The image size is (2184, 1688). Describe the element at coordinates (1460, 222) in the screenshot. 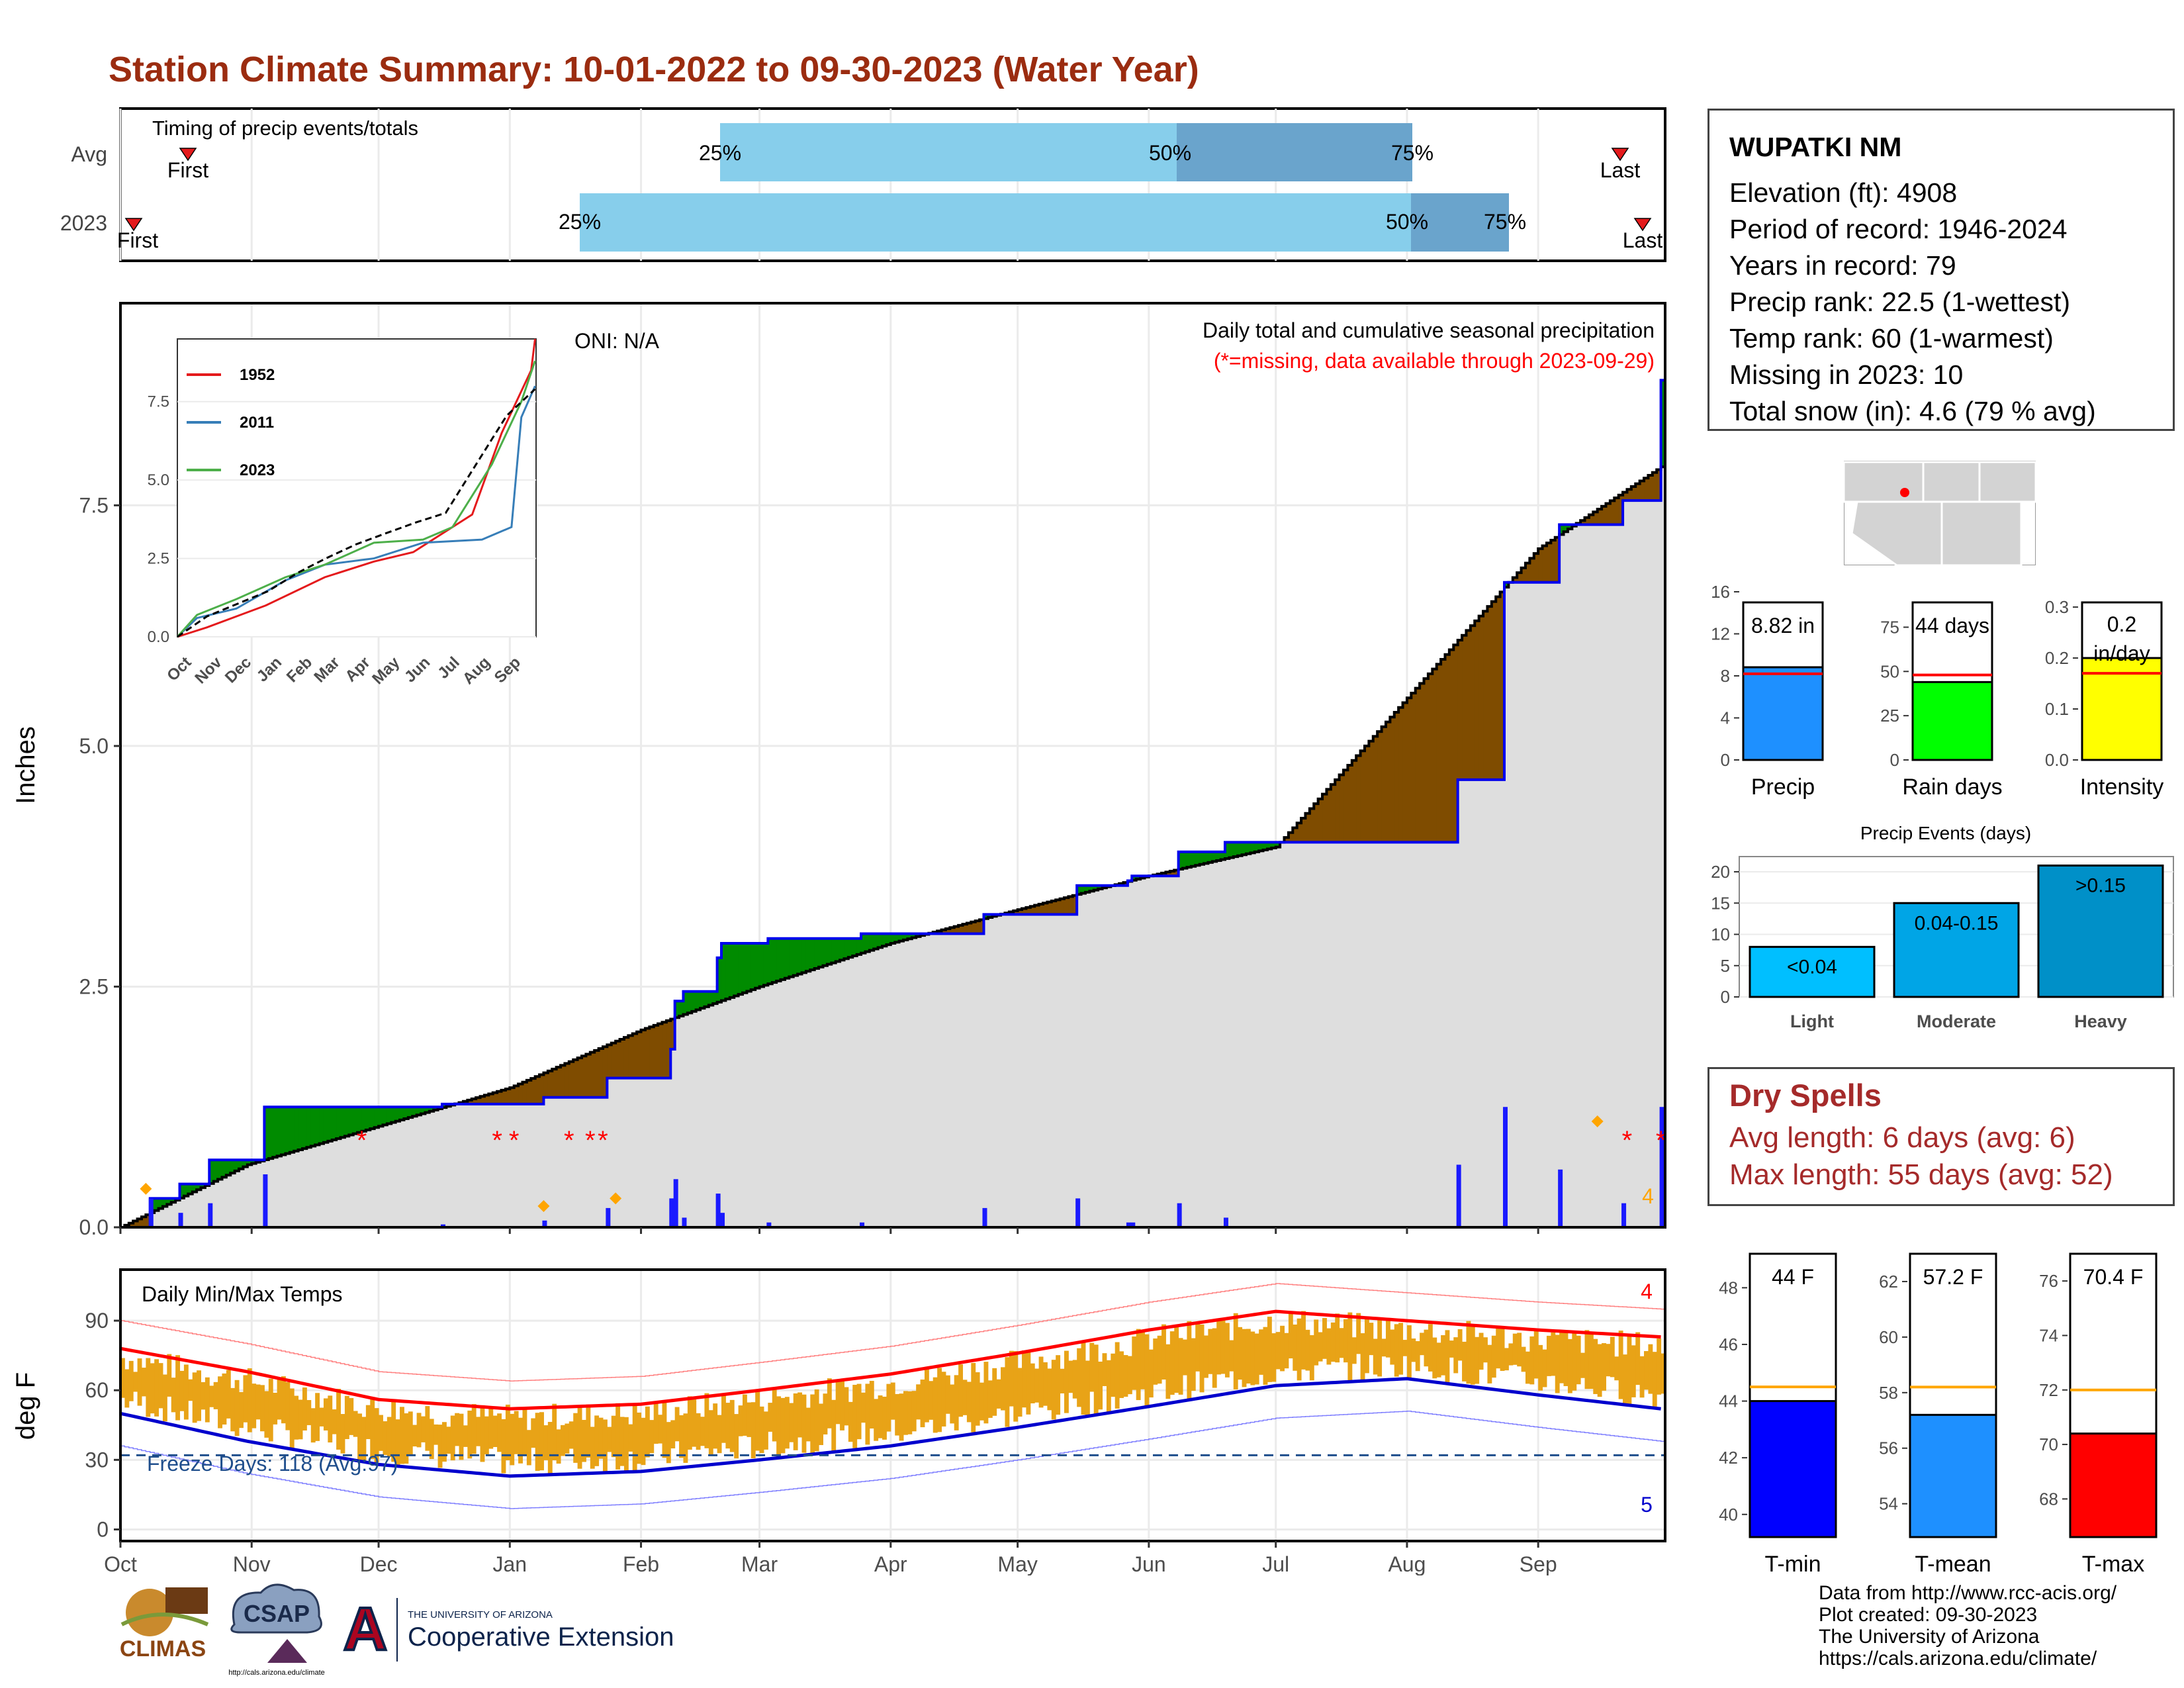

I see `y2023-50-75-bar` at that location.